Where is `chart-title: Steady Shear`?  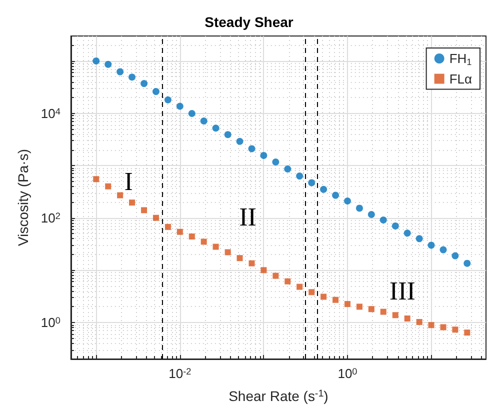
chart-title: Steady Shear is located at coordinates (249, 22).